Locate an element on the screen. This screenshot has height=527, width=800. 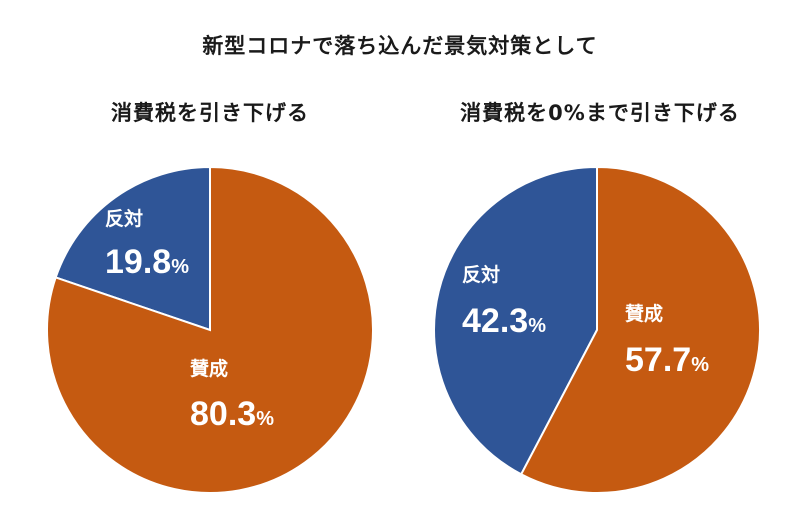
slice-value-oppose: 42.3% is located at coordinates (504, 321).